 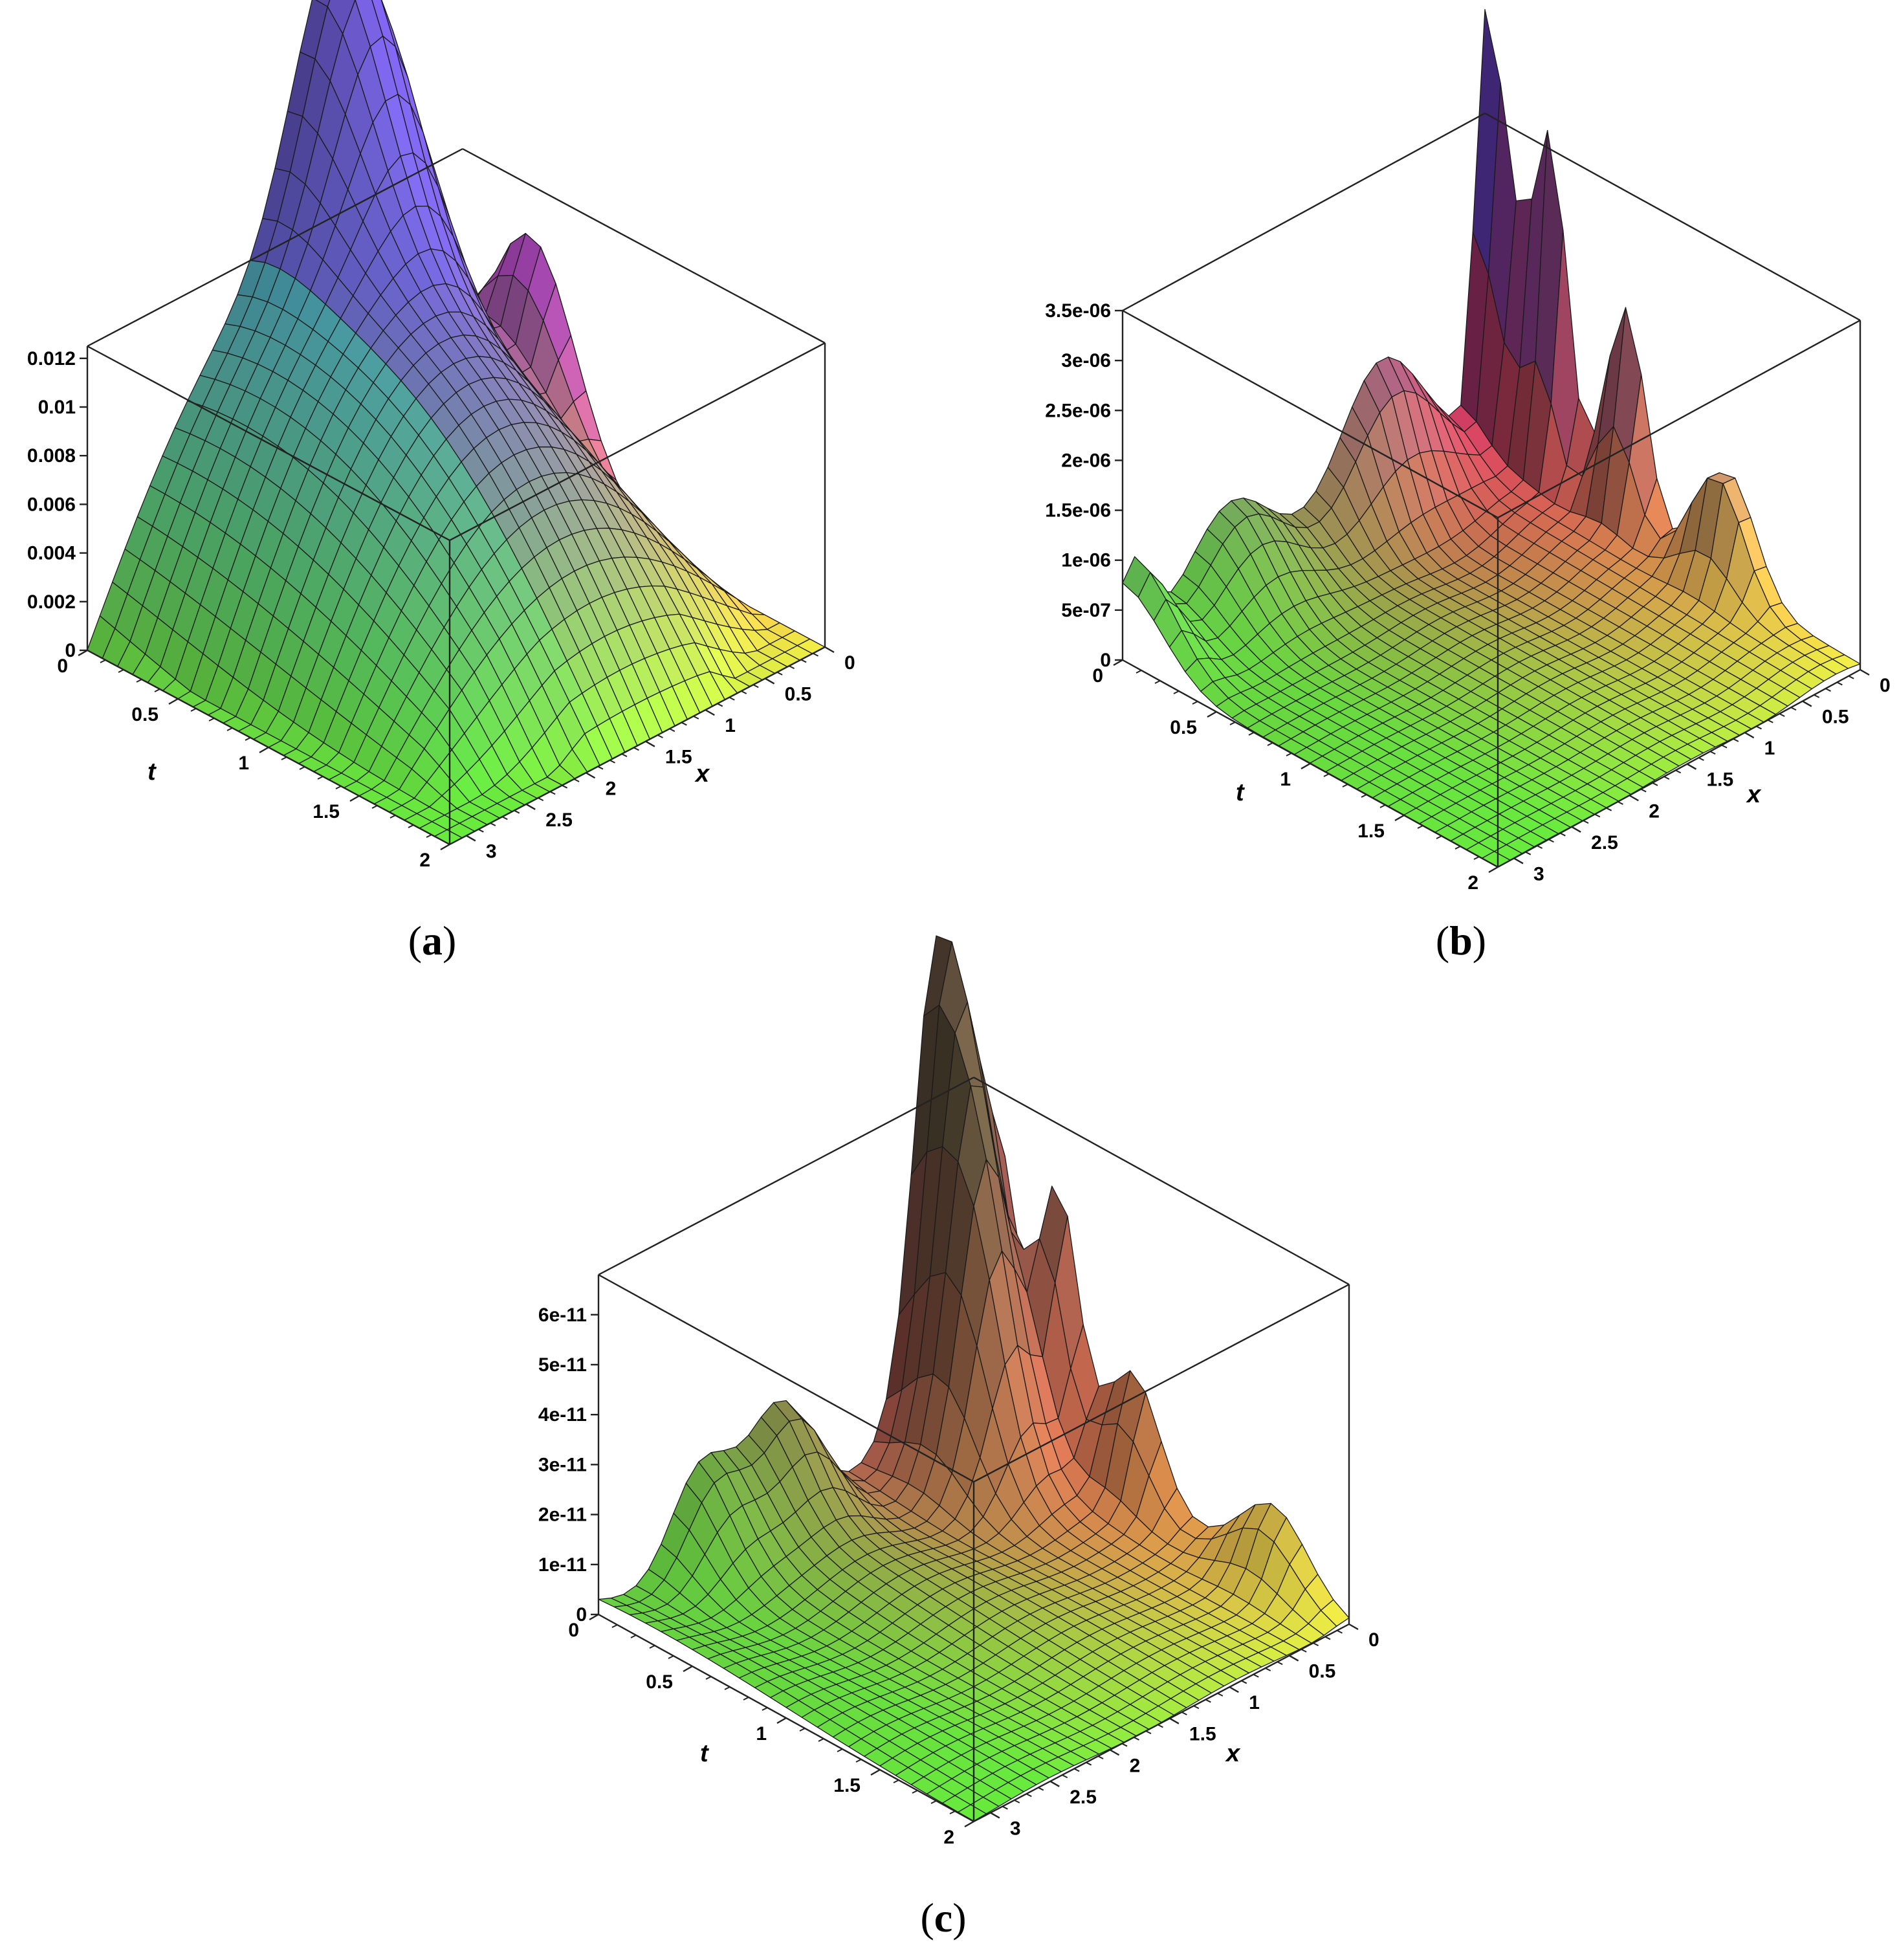 What do you see at coordinates (1233, 1754) in the screenshot?
I see `x-axis-label: x` at bounding box center [1233, 1754].